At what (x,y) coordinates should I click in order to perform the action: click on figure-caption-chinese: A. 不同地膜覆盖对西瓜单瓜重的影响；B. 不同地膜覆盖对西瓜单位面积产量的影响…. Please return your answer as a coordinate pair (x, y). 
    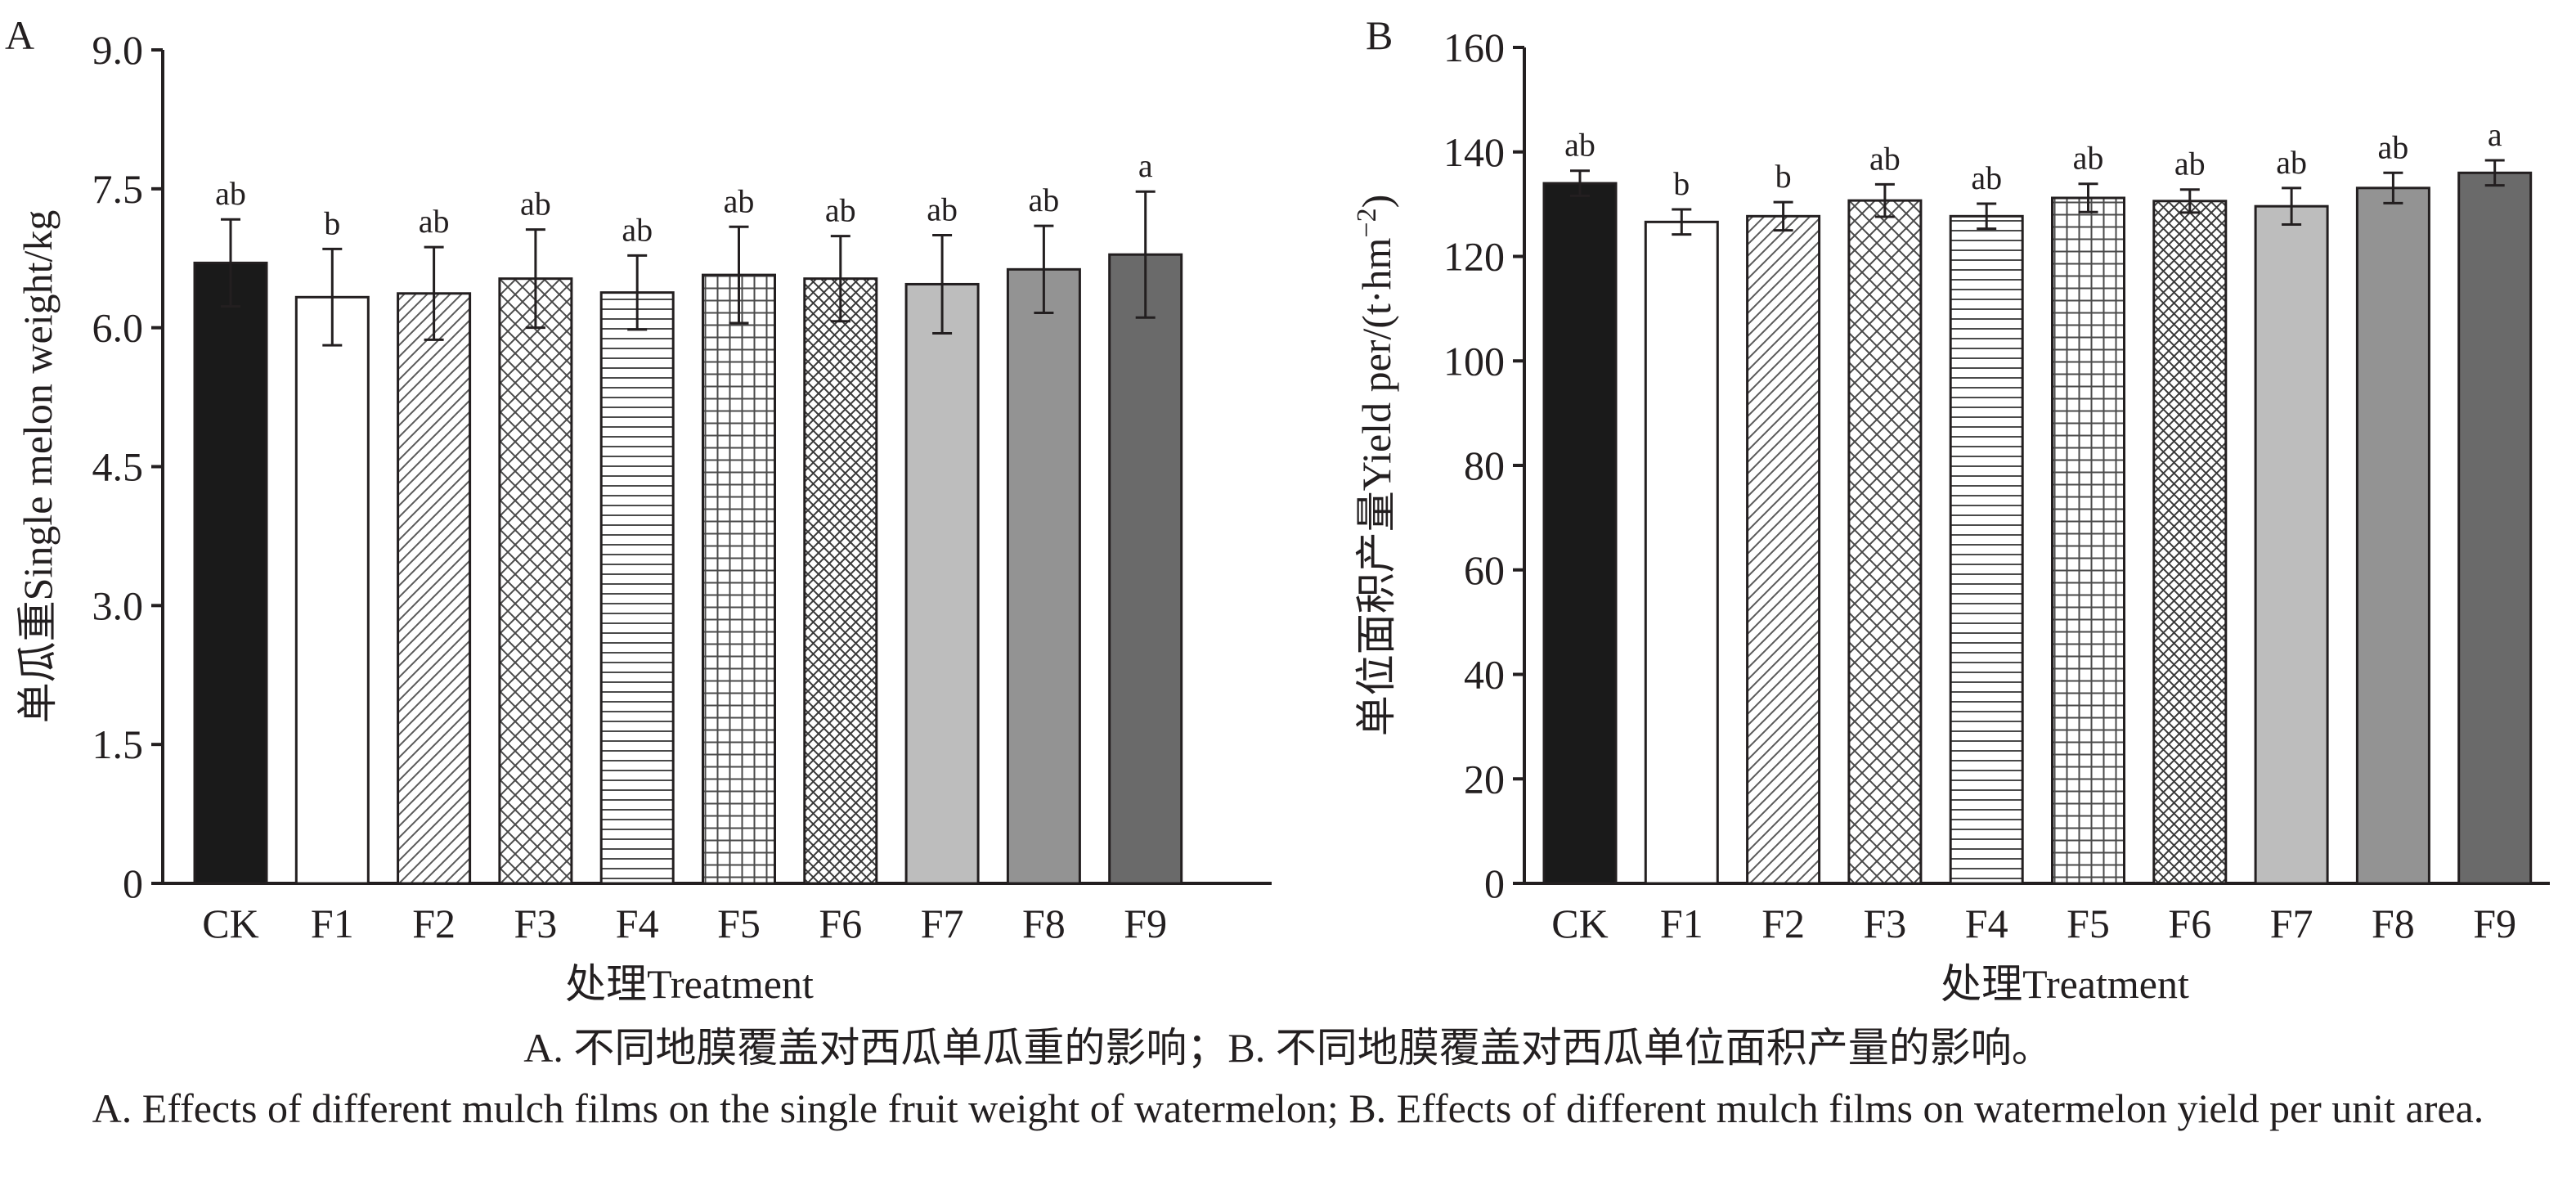
    Looking at the image, I should click on (1288, 1048).